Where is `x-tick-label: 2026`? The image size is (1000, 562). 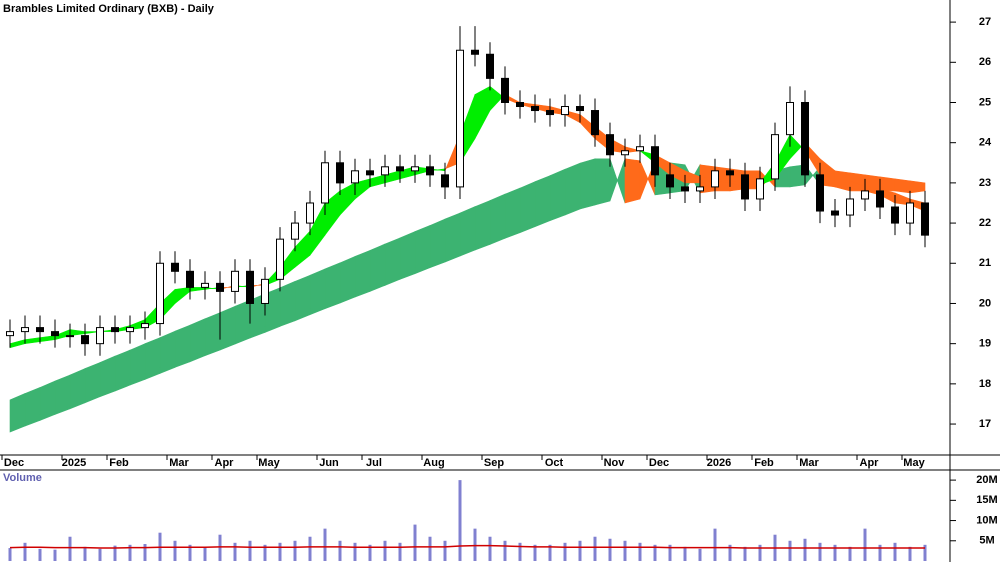 x-tick-label: 2026 is located at coordinates (719, 463).